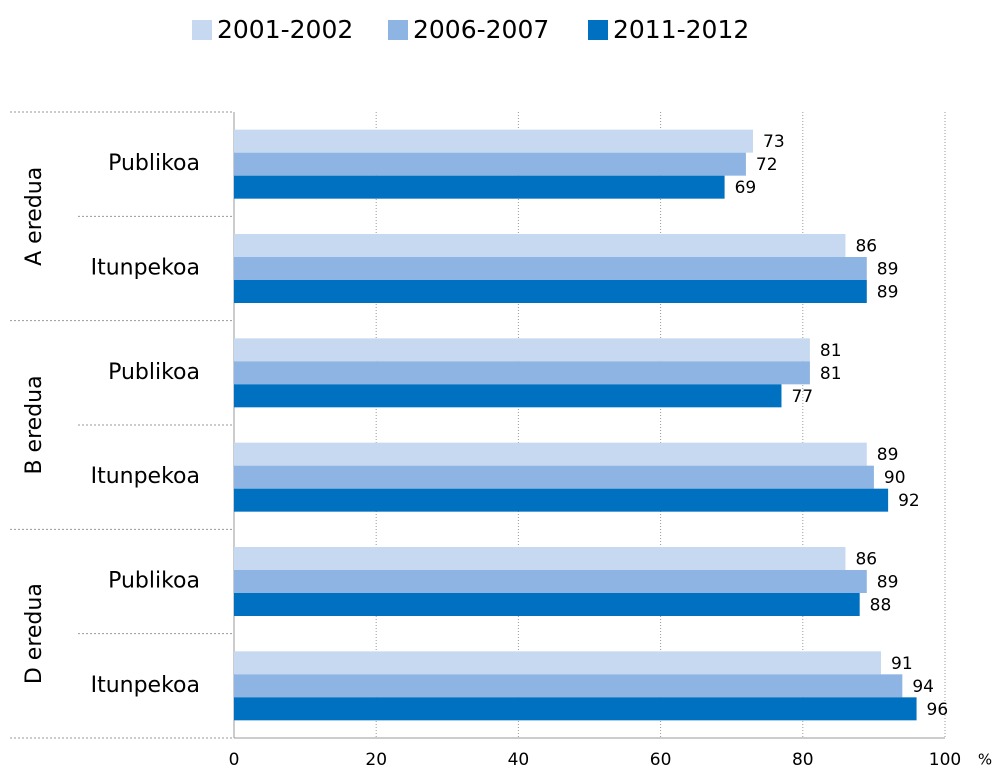  What do you see at coordinates (34, 633) in the screenshot?
I see `group-label: D eredua` at bounding box center [34, 633].